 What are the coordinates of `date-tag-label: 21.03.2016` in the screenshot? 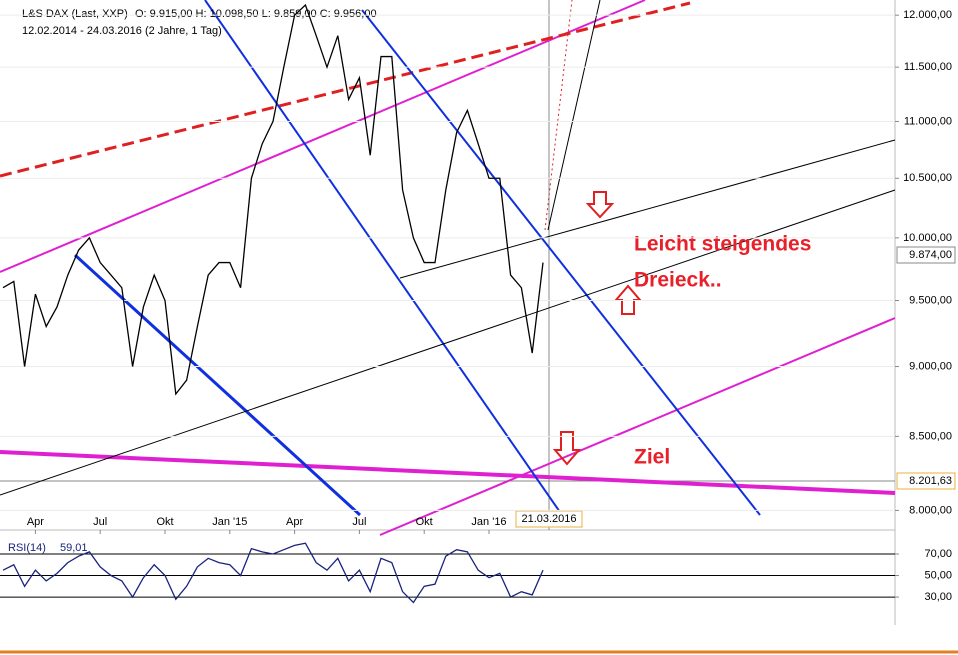 It's located at (548, 519).